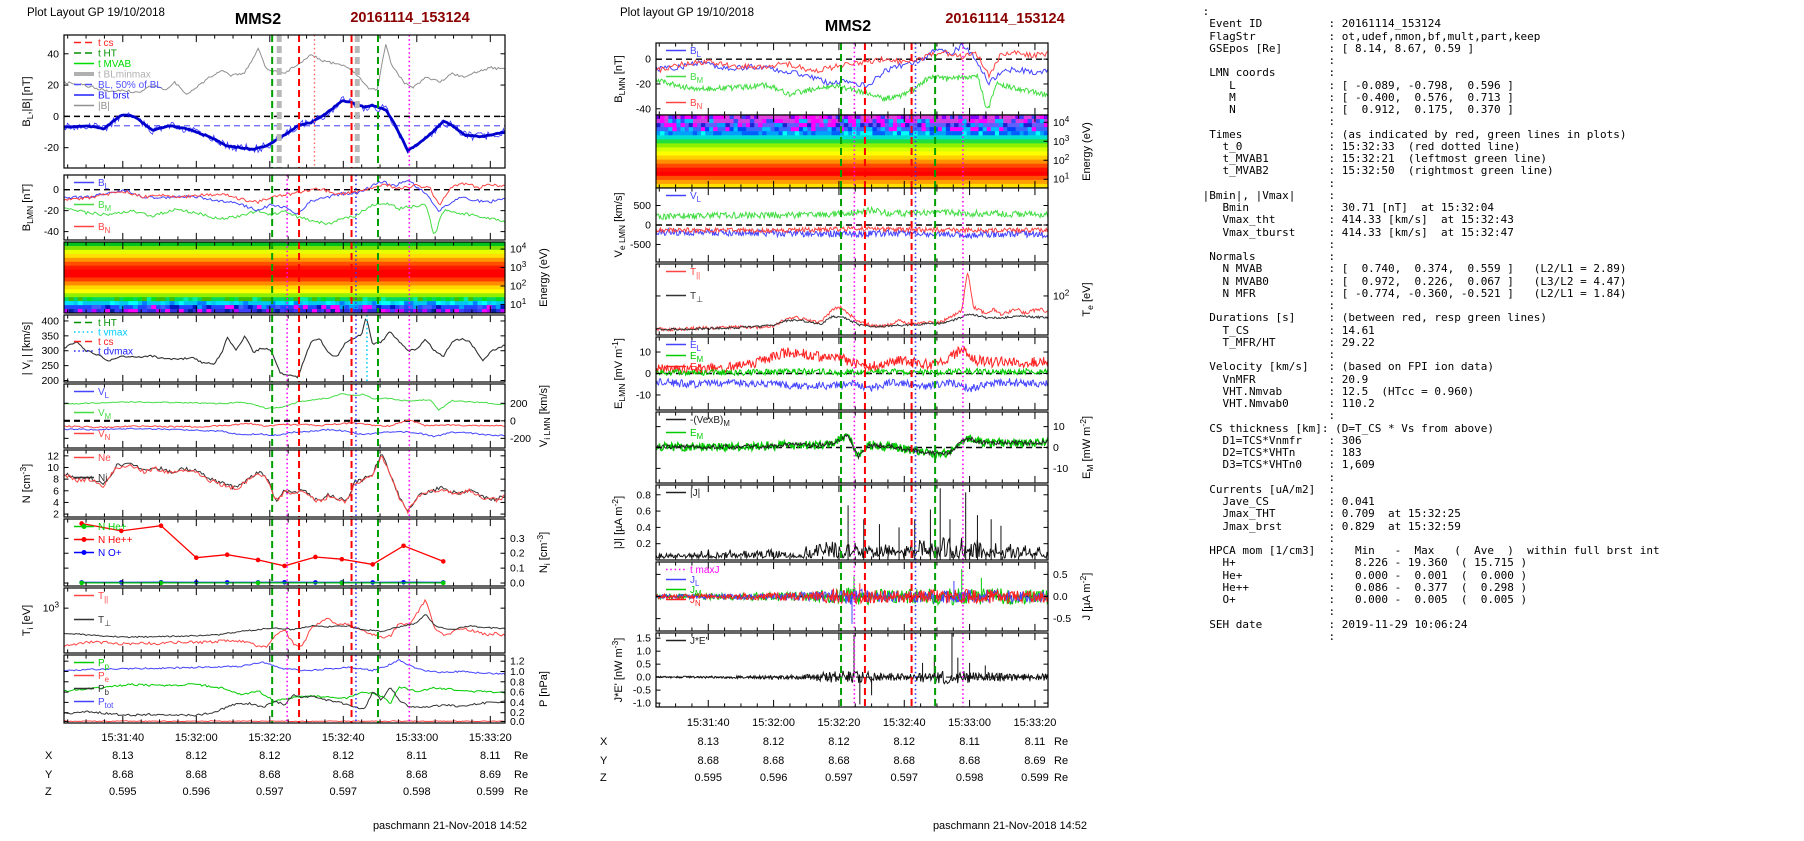 Image resolution: width=1804 pixels, height=841 pixels. I want to click on ephemeris-row-label: Z, so click(603, 778).